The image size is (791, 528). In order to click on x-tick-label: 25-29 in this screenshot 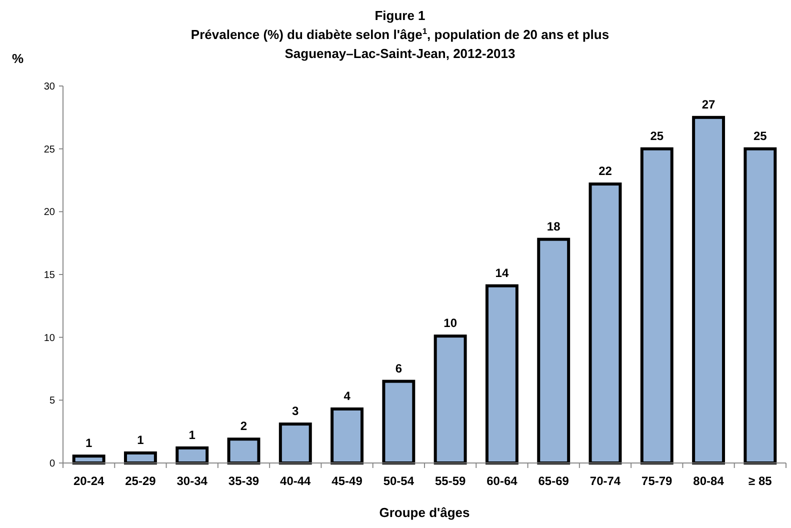, I will do `click(140, 481)`.